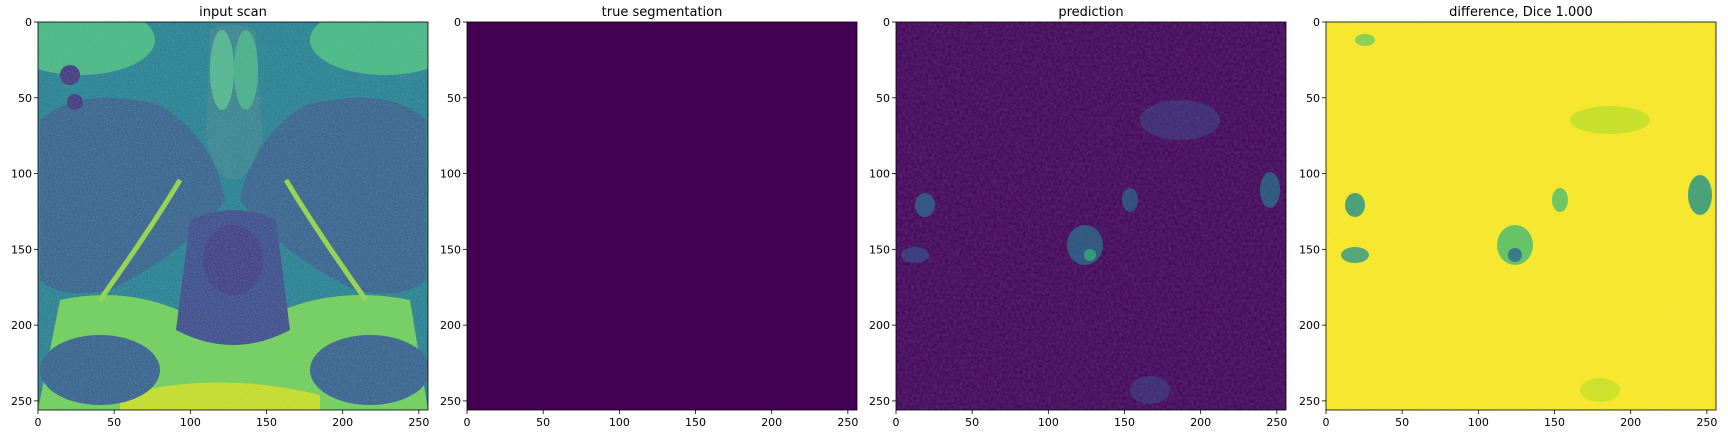 This screenshot has height=432, width=1728. I want to click on panel-title: true segmentation, so click(662, 12).